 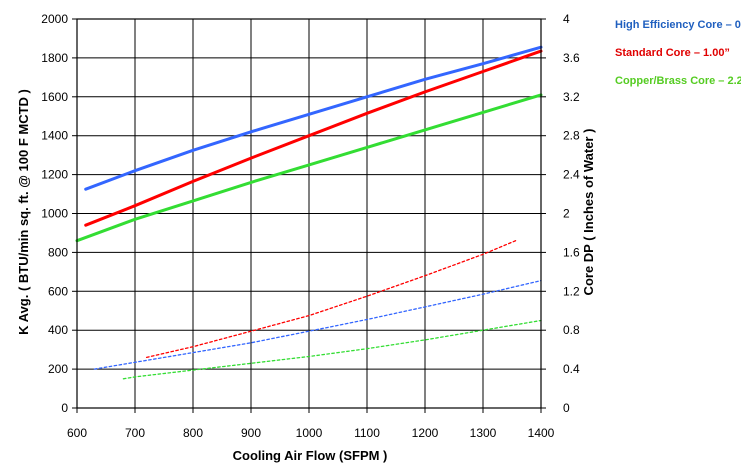 I want to click on y2-tick-label: 3.6, so click(x=571, y=58).